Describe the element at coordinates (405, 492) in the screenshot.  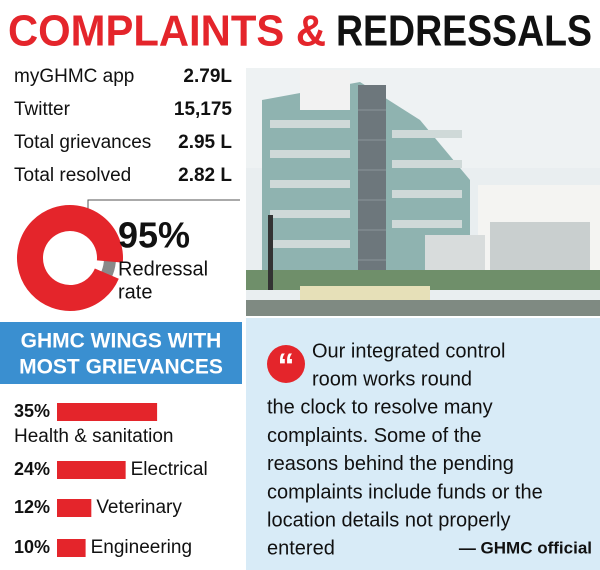
I see `quote-line: complaints include funds or the` at that location.